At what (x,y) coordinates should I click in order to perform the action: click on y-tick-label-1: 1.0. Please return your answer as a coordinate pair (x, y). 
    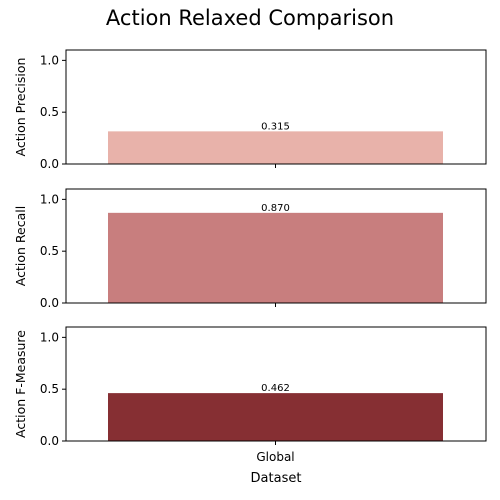
    Looking at the image, I should click on (49, 60).